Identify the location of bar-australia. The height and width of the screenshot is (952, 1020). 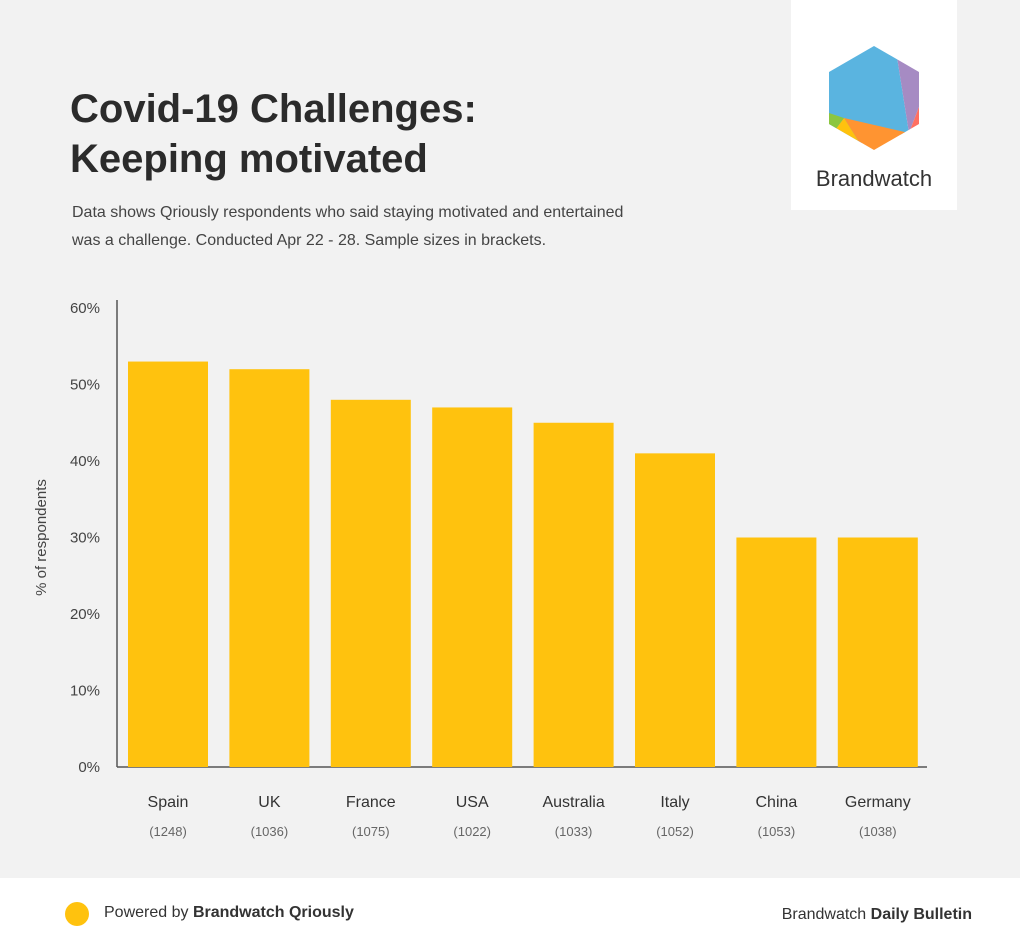
(573, 594).